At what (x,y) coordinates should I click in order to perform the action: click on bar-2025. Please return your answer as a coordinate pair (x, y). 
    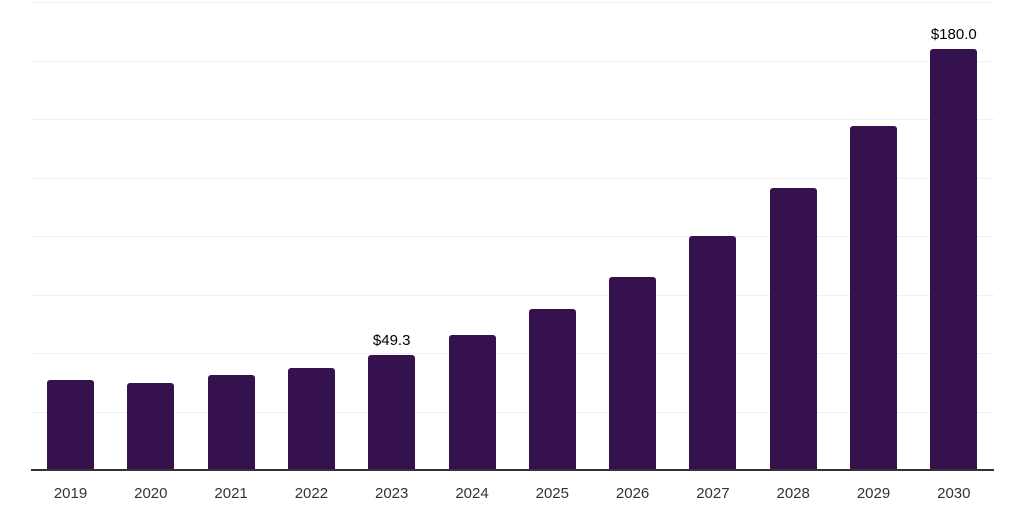
    Looking at the image, I should click on (552, 389).